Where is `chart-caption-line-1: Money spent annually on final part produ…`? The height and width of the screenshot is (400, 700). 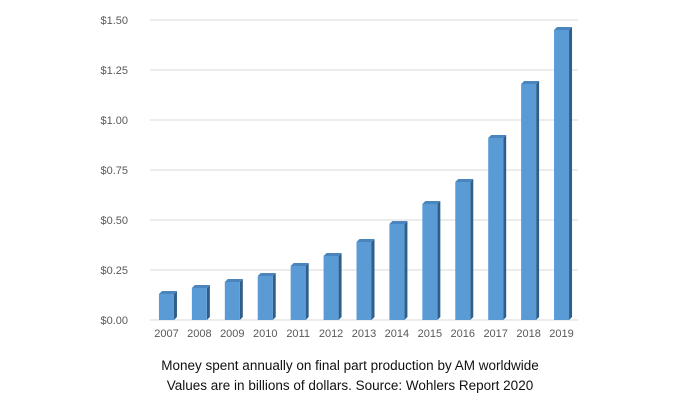 chart-caption-line-1: Money spent annually on final part produ… is located at coordinates (350, 365).